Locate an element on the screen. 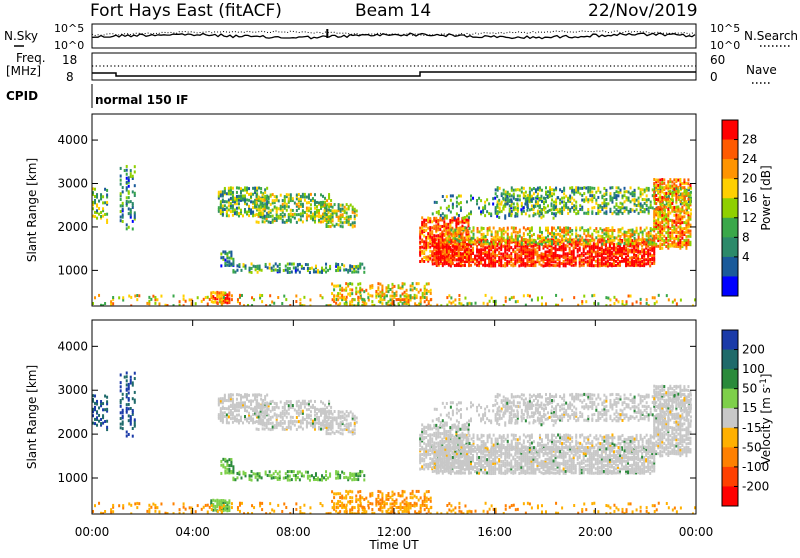 The height and width of the screenshot is (558, 800). nsearch-label: N.Search is located at coordinates (771, 36).